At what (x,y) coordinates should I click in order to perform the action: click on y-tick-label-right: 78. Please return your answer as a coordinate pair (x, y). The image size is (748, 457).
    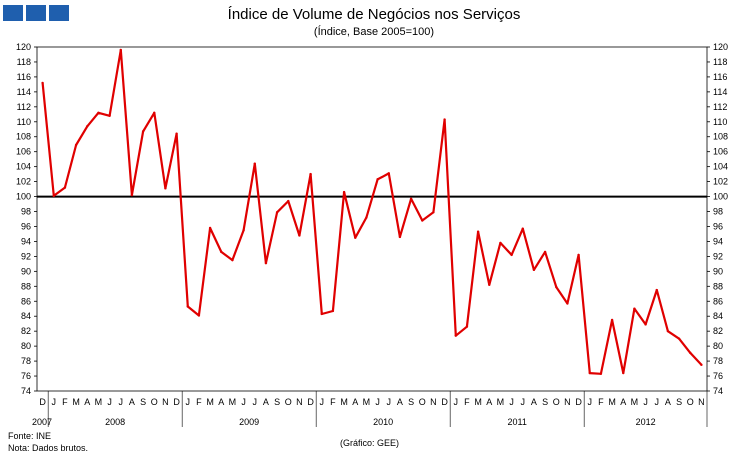
    Looking at the image, I should click on (718, 361).